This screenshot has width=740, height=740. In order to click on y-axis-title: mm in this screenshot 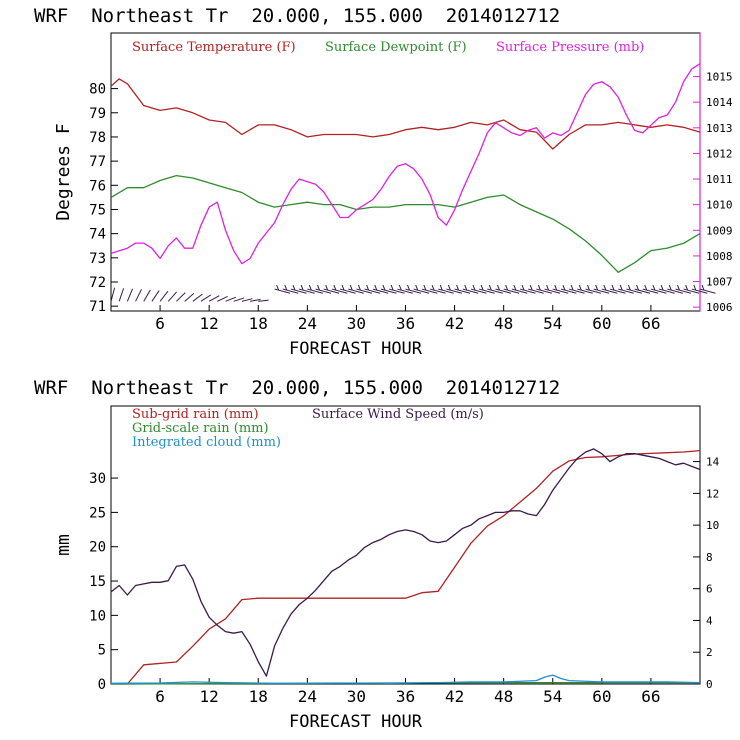, I will do `click(63, 545)`.